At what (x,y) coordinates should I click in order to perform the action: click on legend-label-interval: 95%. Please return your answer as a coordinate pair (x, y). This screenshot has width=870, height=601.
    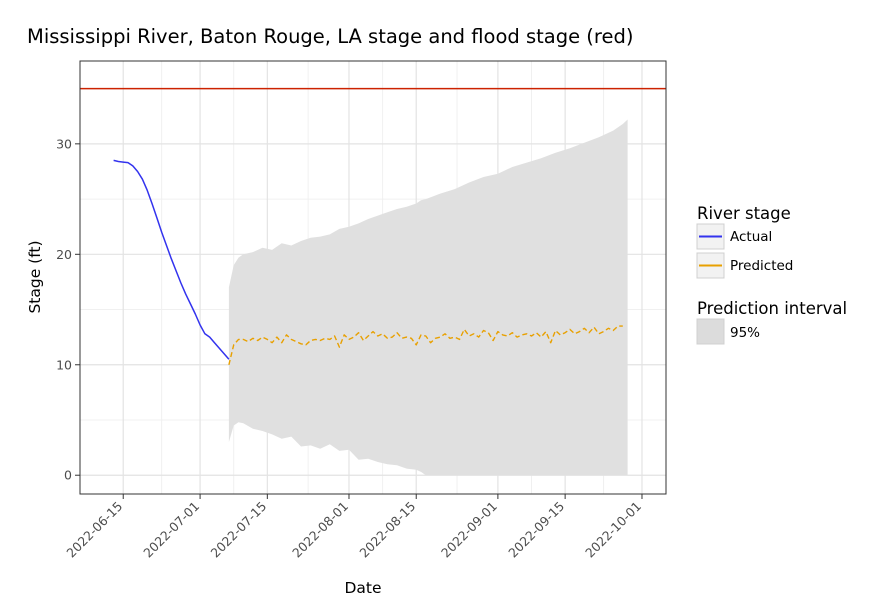
    Looking at the image, I should click on (745, 333).